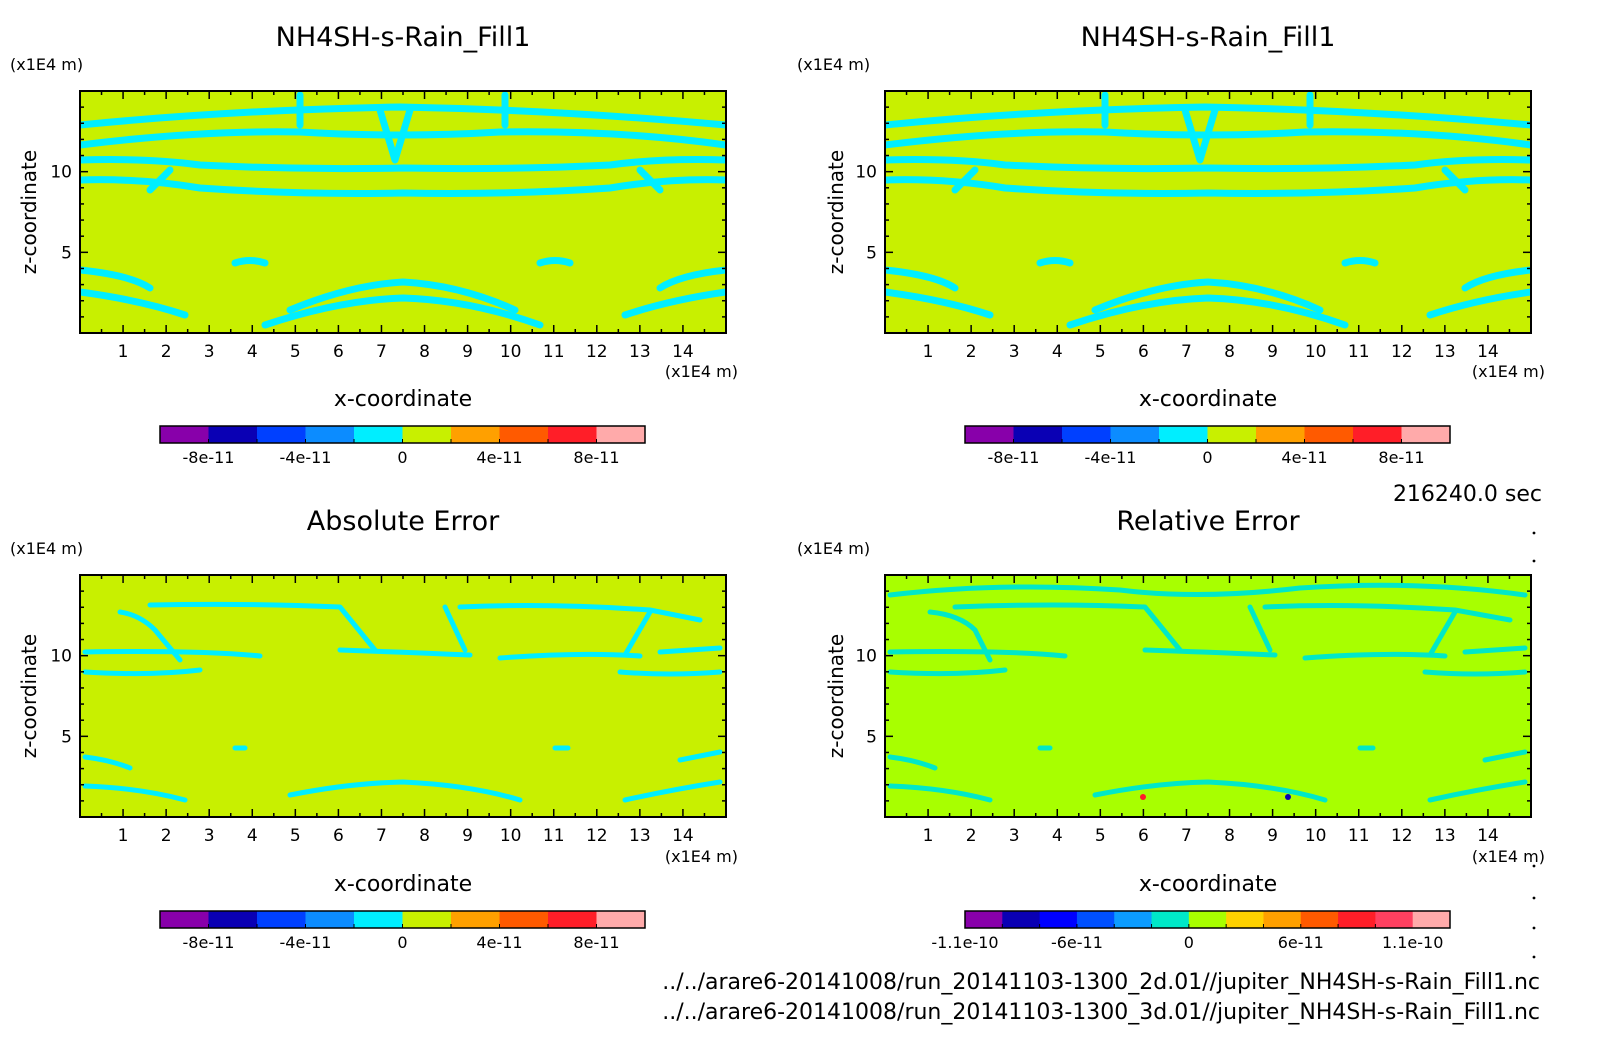 The image size is (1604, 1054). I want to click on panel-title: NH4SH-s-Rain_Fill1, so click(403, 37).